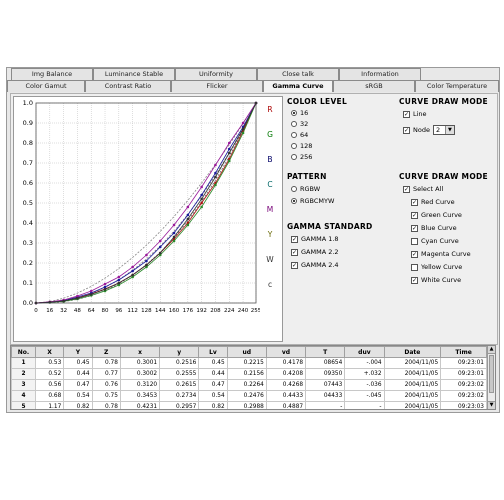 Image resolution: width=504 pixels, height=500 pixels. What do you see at coordinates (325, 352) in the screenshot?
I see `column-header: T` at bounding box center [325, 352].